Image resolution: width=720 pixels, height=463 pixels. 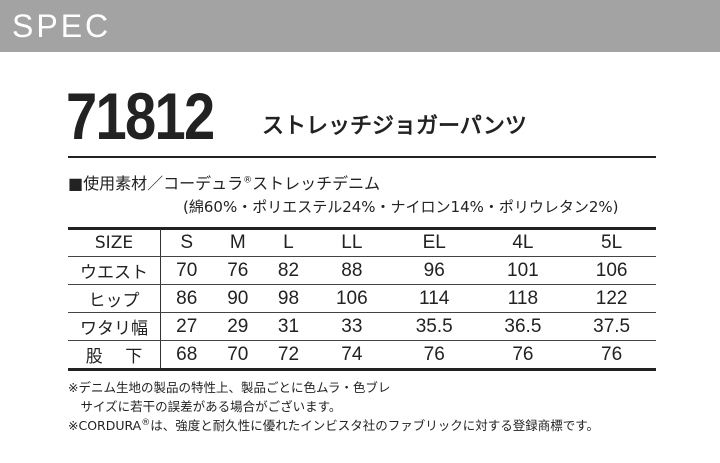 What do you see at coordinates (62, 26) in the screenshot?
I see `spec-label: SPEC` at bounding box center [62, 26].